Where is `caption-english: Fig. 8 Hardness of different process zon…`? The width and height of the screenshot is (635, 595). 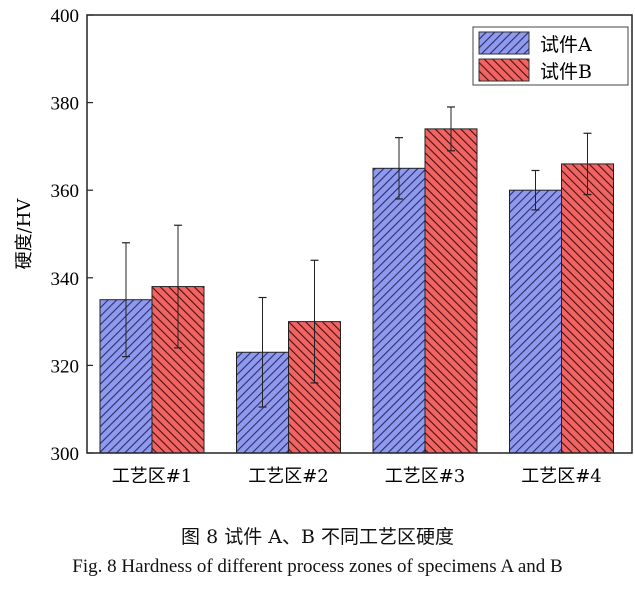 caption-english: Fig. 8 Hardness of different process zon… is located at coordinates (317, 566).